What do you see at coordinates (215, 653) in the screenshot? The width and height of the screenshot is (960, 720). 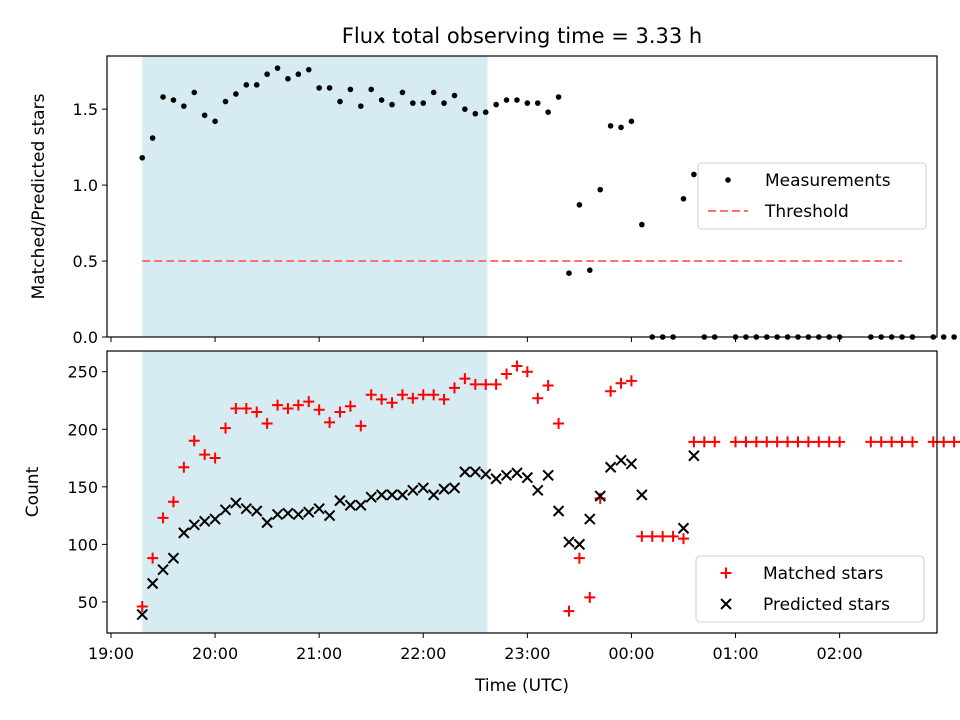 I see `x-tick-label: 20:00` at bounding box center [215, 653].